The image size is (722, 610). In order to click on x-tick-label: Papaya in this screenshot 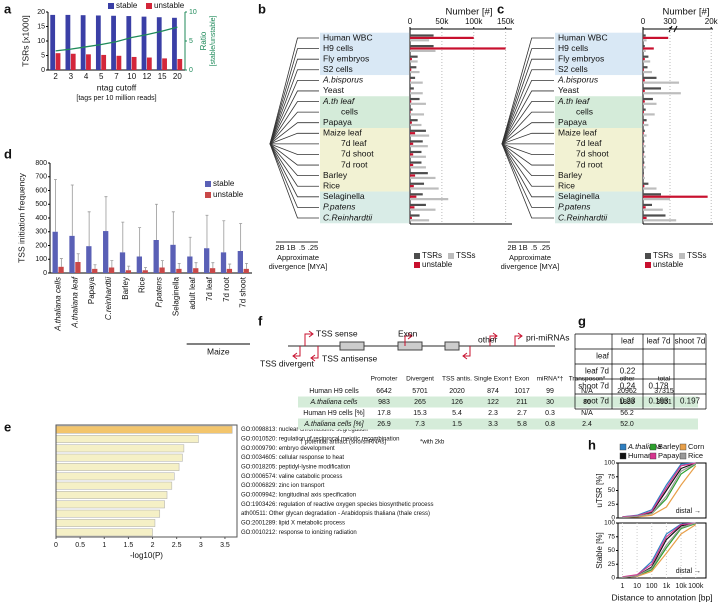, I will do `click(91, 290)`.